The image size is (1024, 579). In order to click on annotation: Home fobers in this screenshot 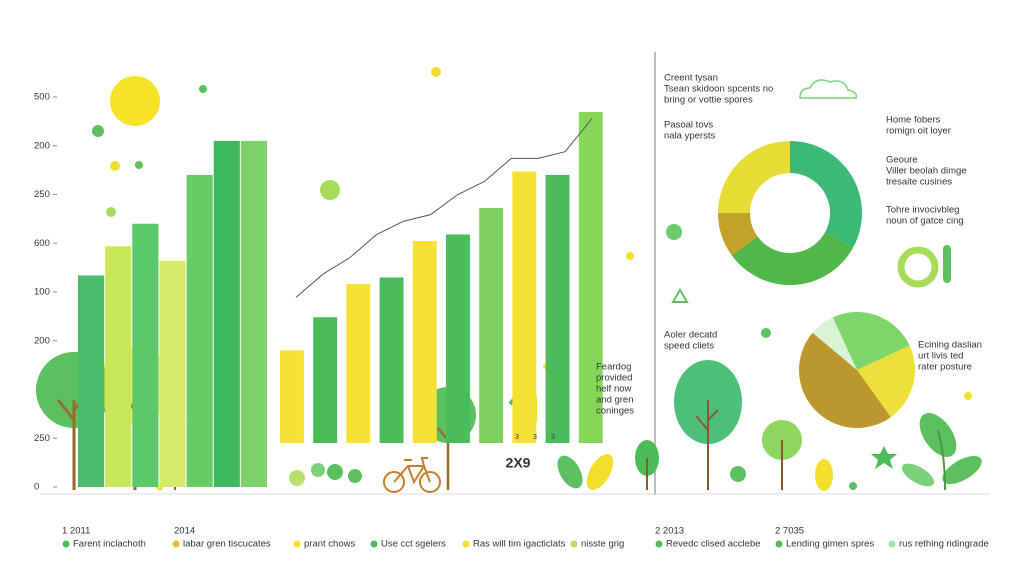, I will do `click(913, 120)`.